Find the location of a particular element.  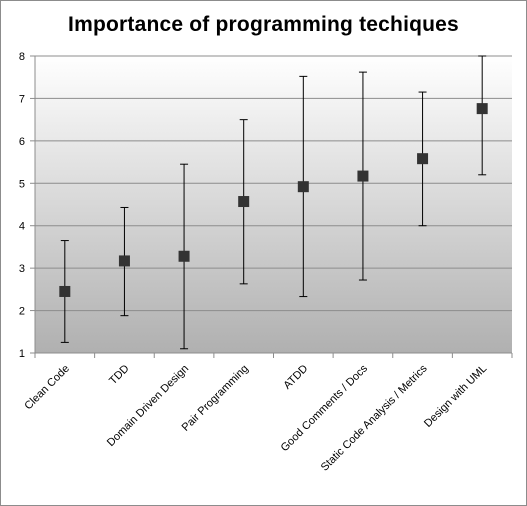

y-tick-labels: 1 2 3 4 5 6 7 8 is located at coordinates (22, 205).